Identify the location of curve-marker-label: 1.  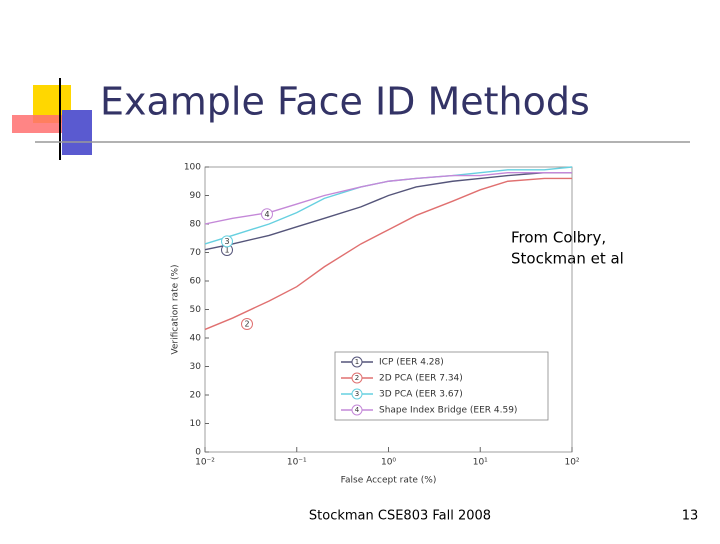
(226, 249).